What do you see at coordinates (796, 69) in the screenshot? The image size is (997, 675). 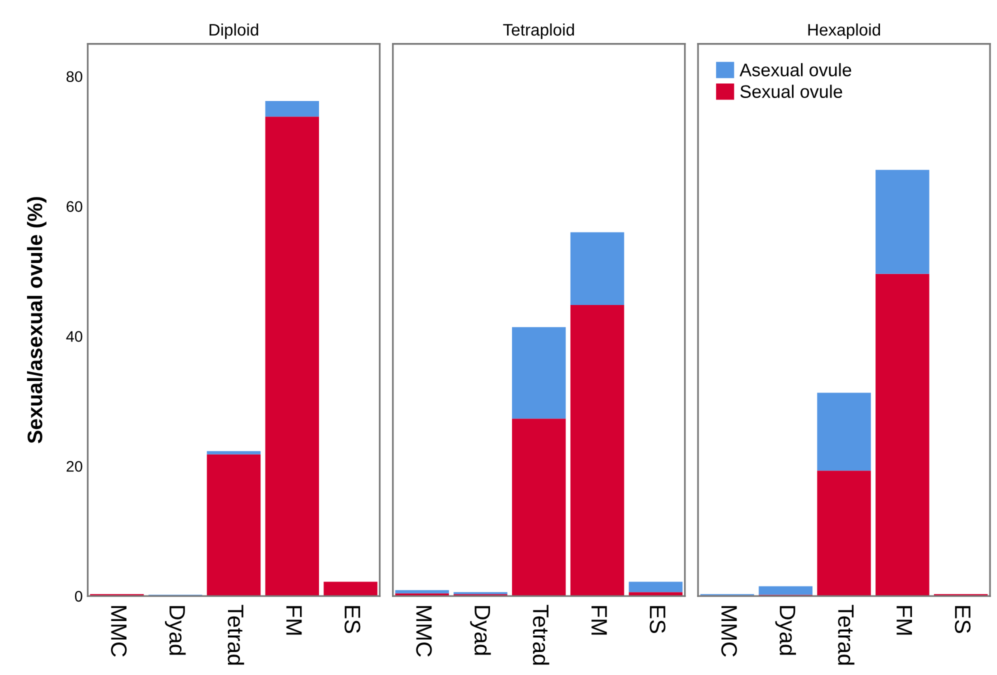 I see `legend-label: Asexual ovule` at bounding box center [796, 69].